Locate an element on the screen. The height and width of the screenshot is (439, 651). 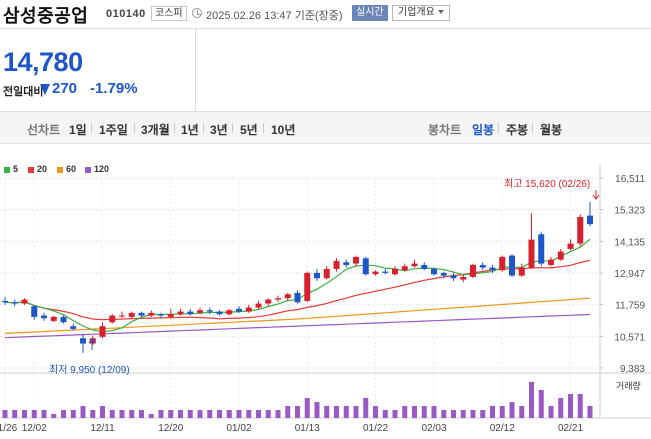
x-tick-label: 02/03 is located at coordinates (433, 428).